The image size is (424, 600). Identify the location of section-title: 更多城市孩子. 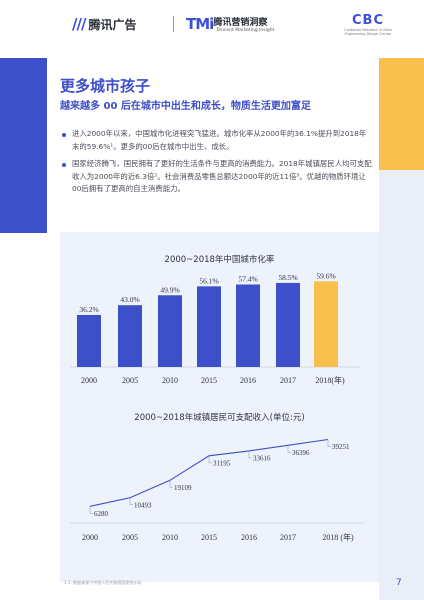
(105, 86).